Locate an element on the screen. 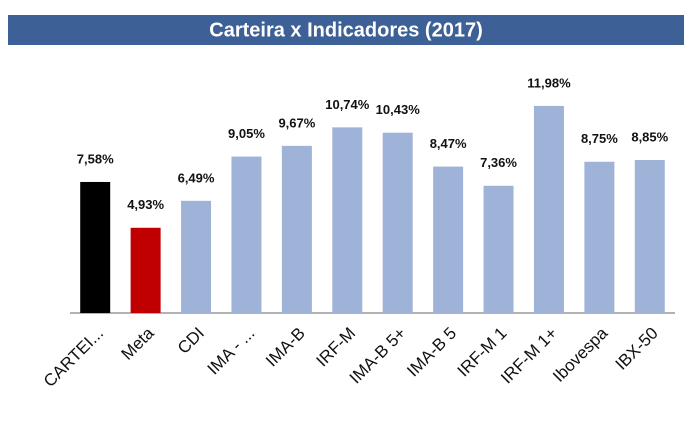 The width and height of the screenshot is (691, 439). data-label: 7,58% is located at coordinates (95, 158).